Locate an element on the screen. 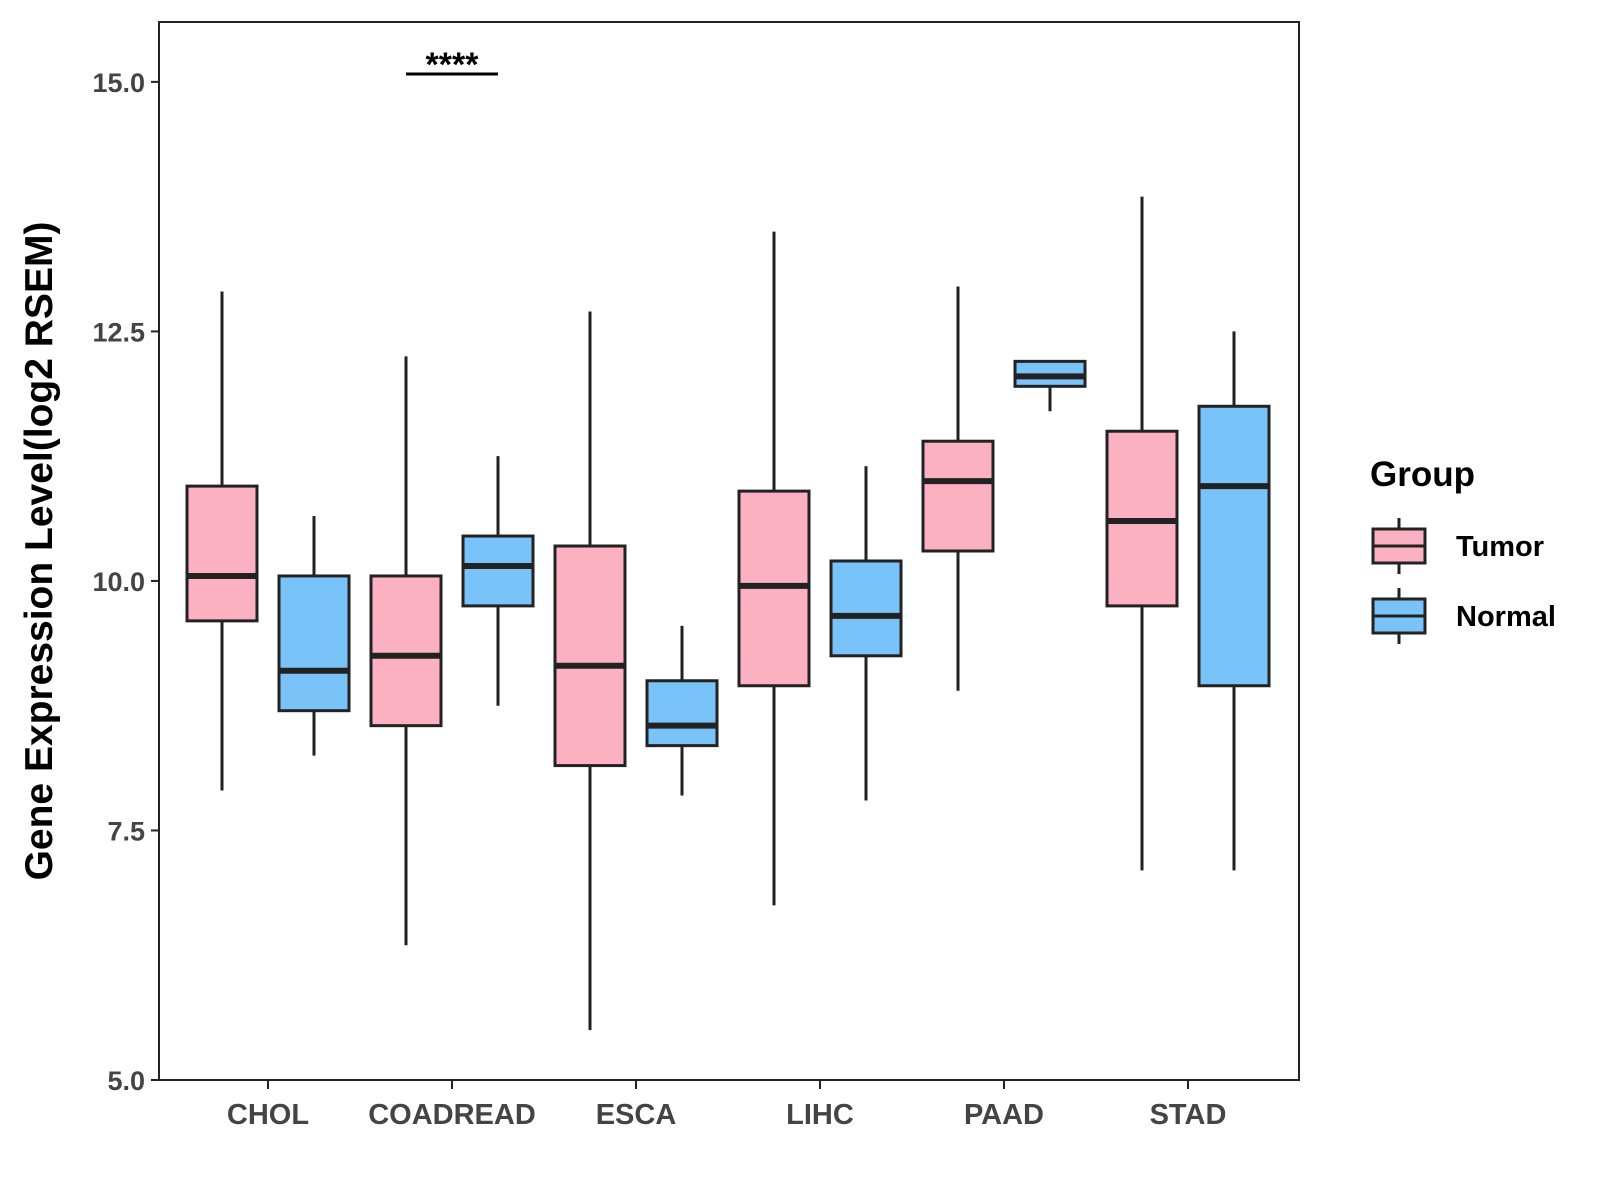  y-tick-label: 5.0 is located at coordinates (126, 1081).